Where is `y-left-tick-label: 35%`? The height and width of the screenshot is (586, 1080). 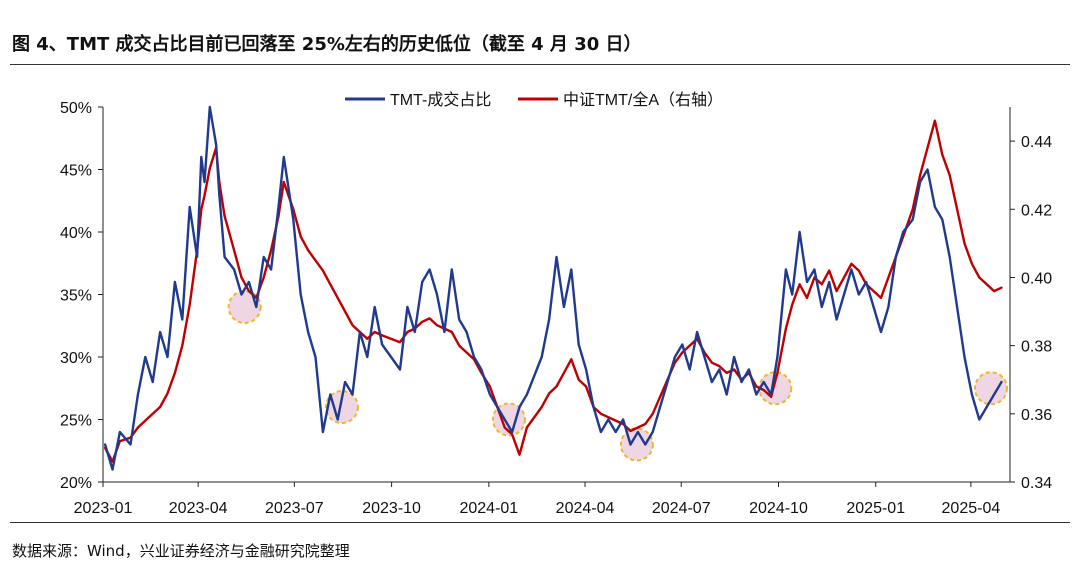 y-left-tick-label: 35% is located at coordinates (76, 296).